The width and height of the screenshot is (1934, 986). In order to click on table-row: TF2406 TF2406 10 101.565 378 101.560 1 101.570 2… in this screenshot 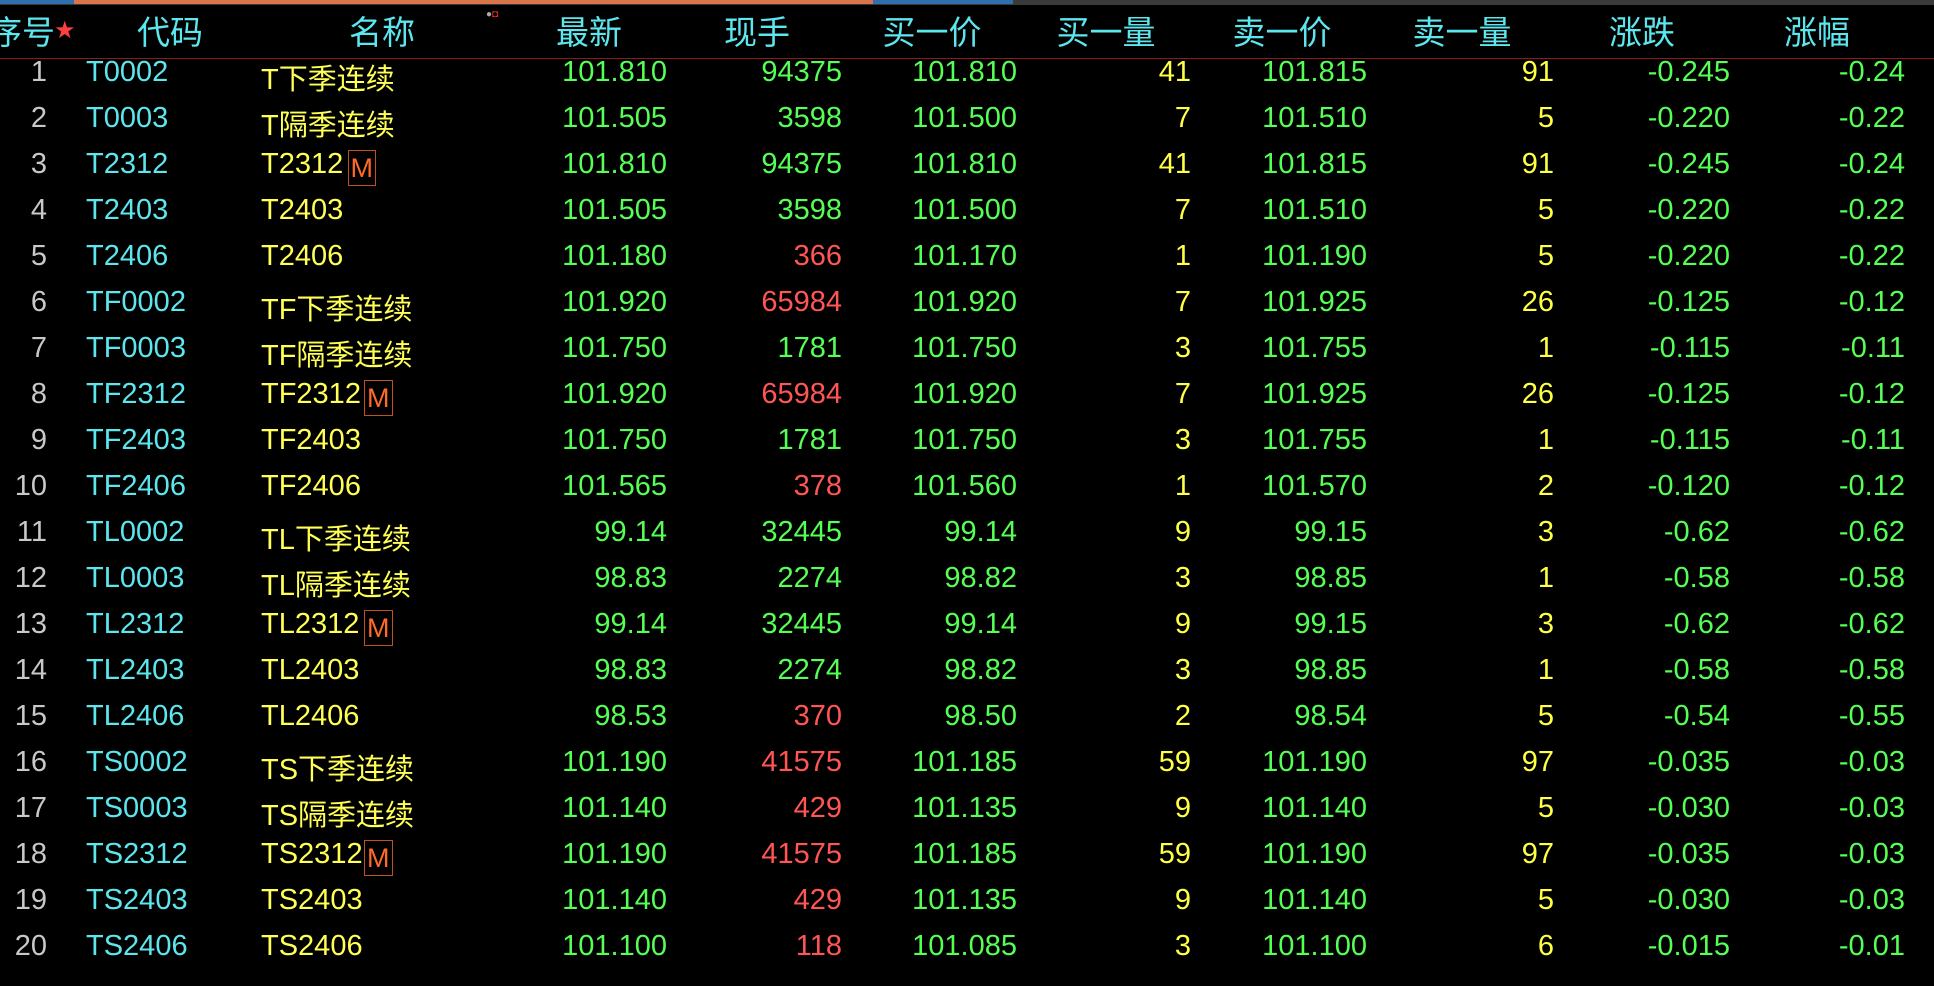, I will do `click(967, 489)`.